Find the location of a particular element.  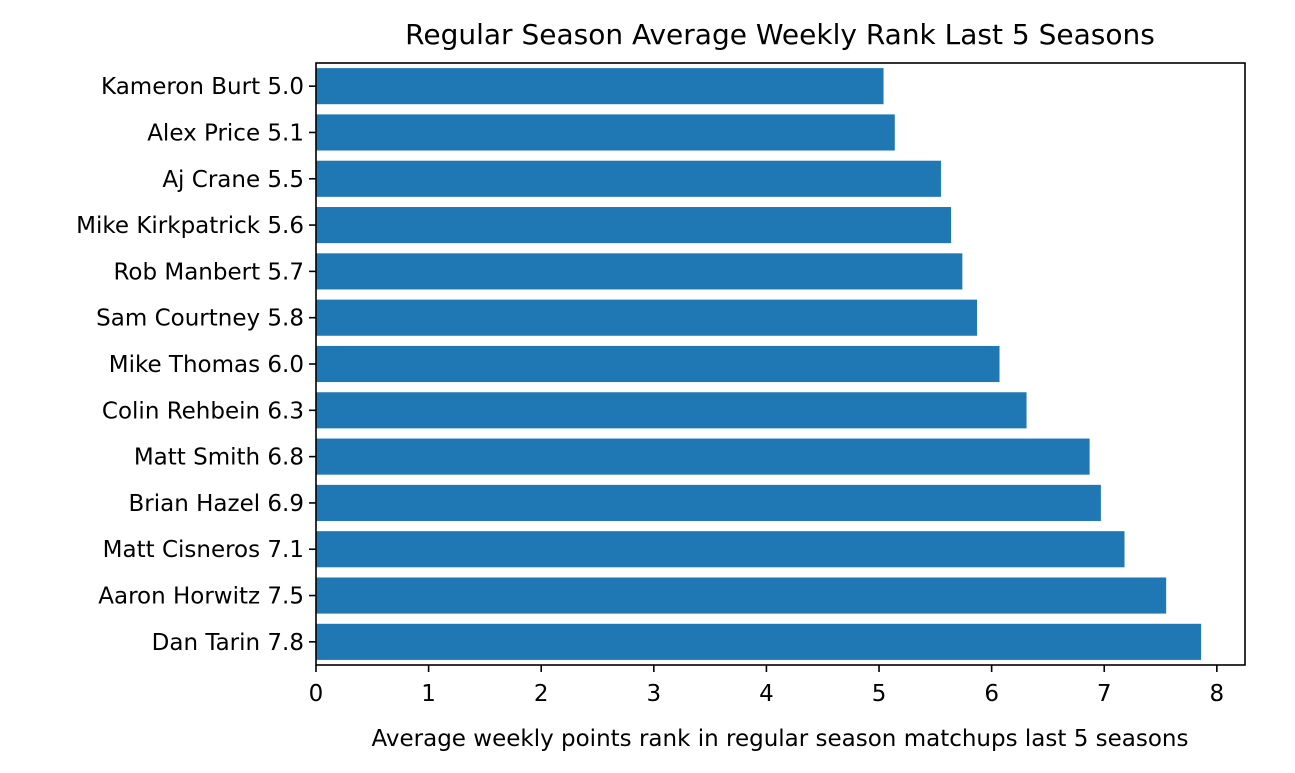

x-tick-label: 1 is located at coordinates (428, 694).